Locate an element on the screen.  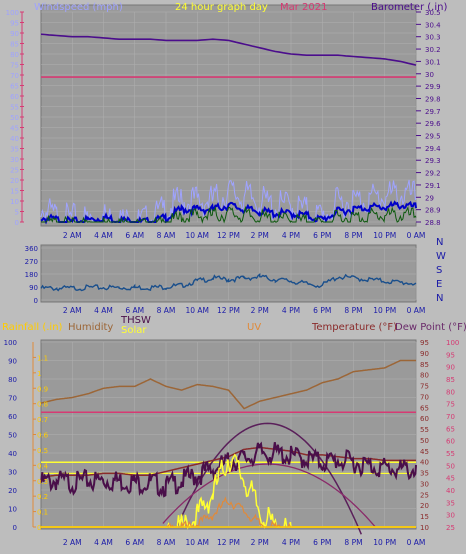
rainfall-tick-label: 1.1 is located at coordinates (42, 358).